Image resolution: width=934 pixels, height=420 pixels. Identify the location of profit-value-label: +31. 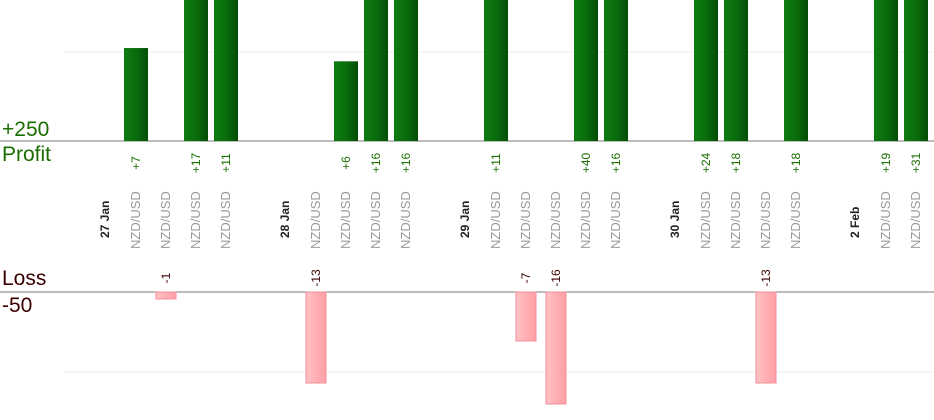
(916, 162).